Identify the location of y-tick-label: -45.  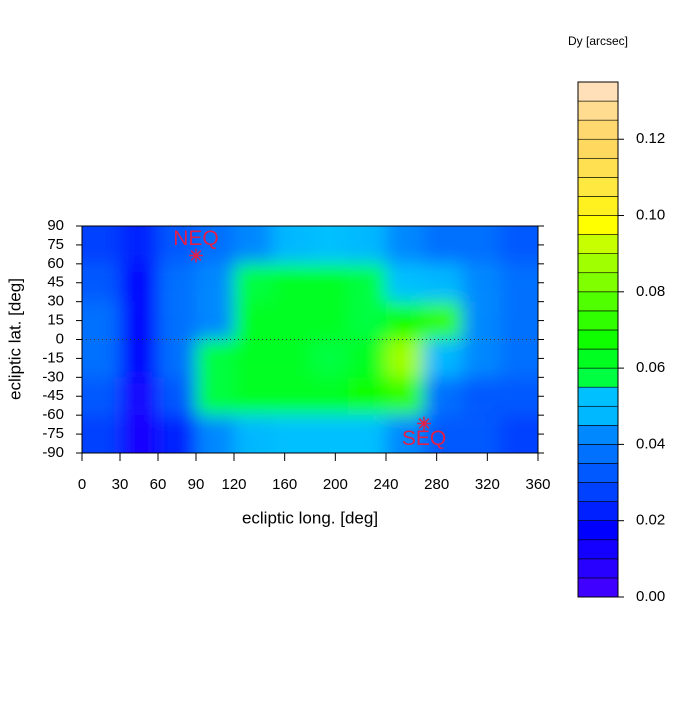
(53, 395).